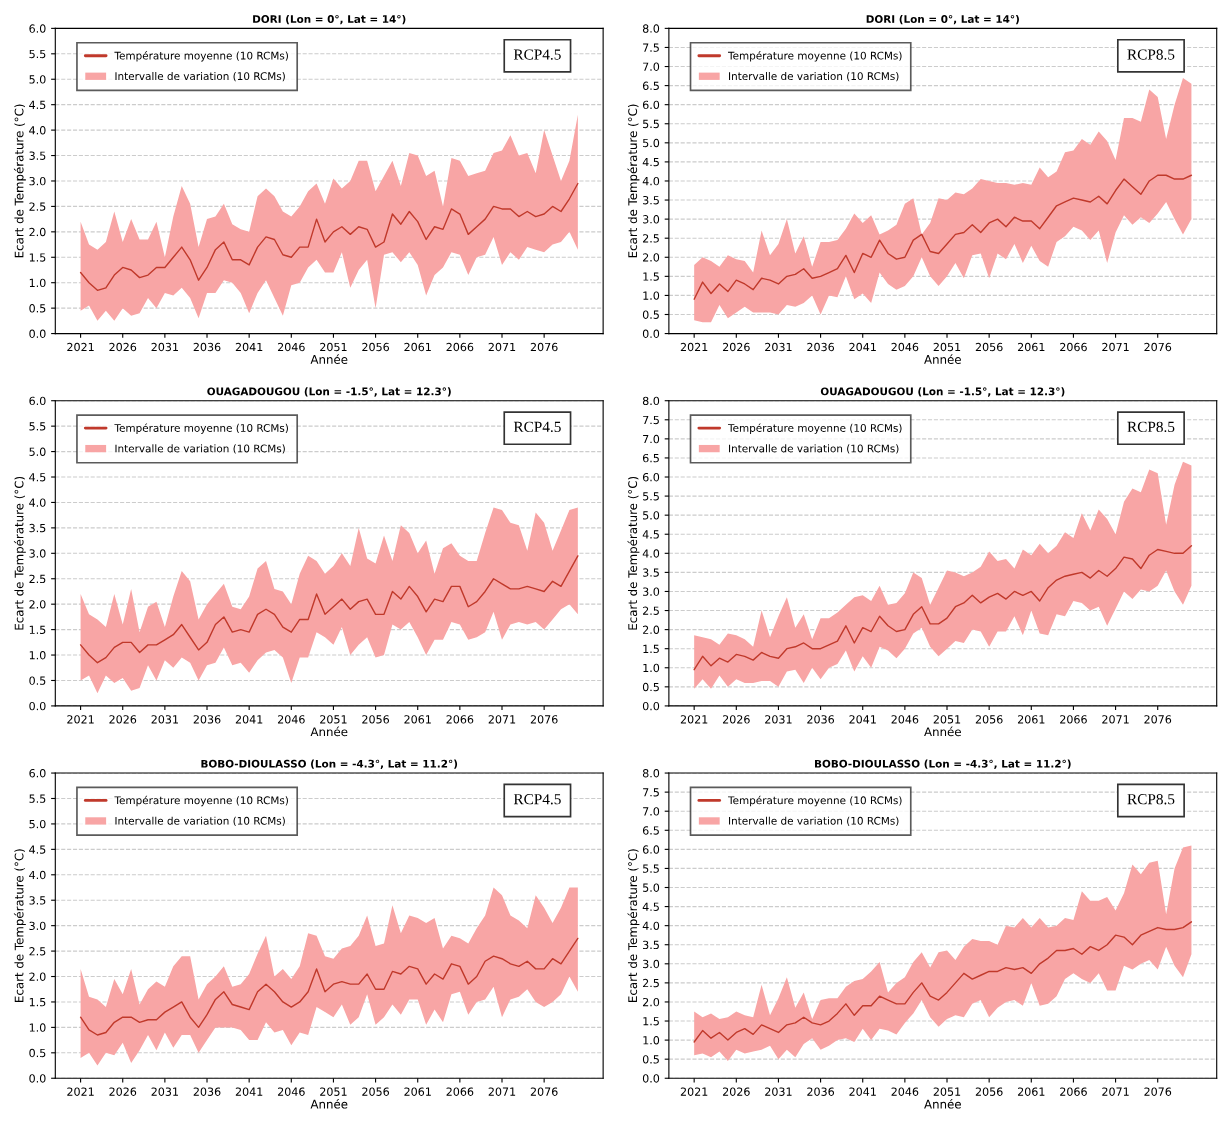  Describe the element at coordinates (651, 28) in the screenshot. I see `y-tick-label: 8.0` at that location.